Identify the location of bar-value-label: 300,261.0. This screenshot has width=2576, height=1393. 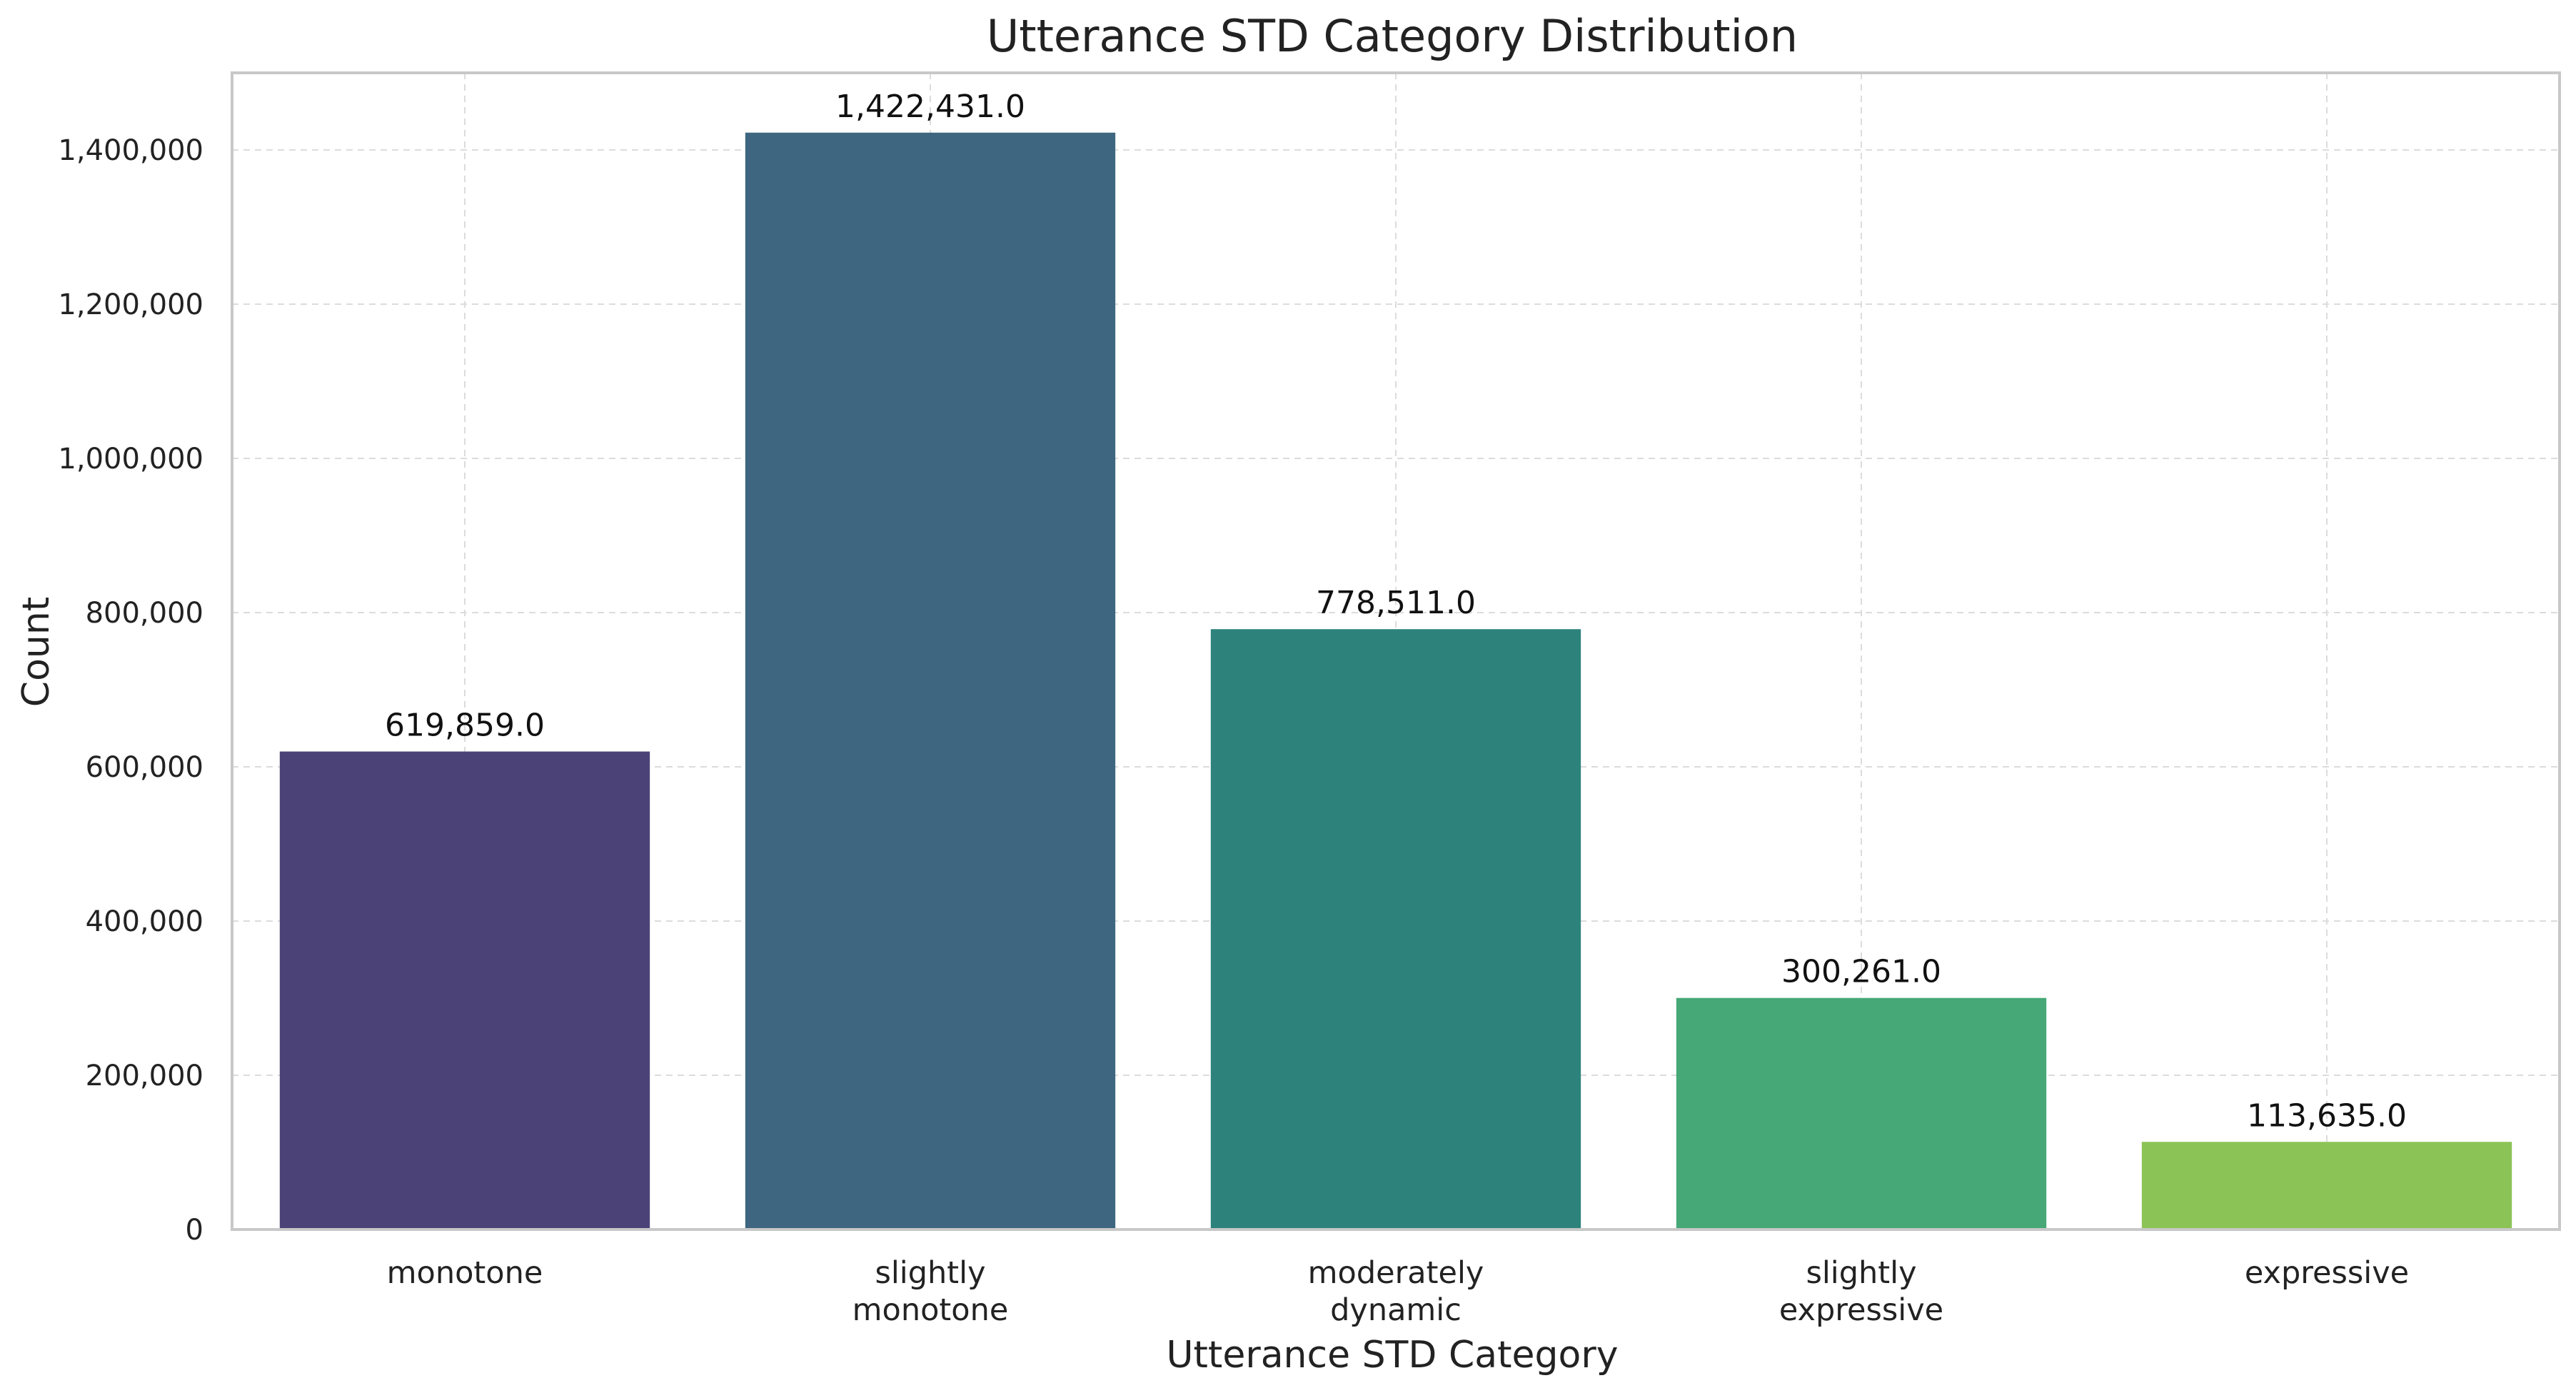
(1861, 972).